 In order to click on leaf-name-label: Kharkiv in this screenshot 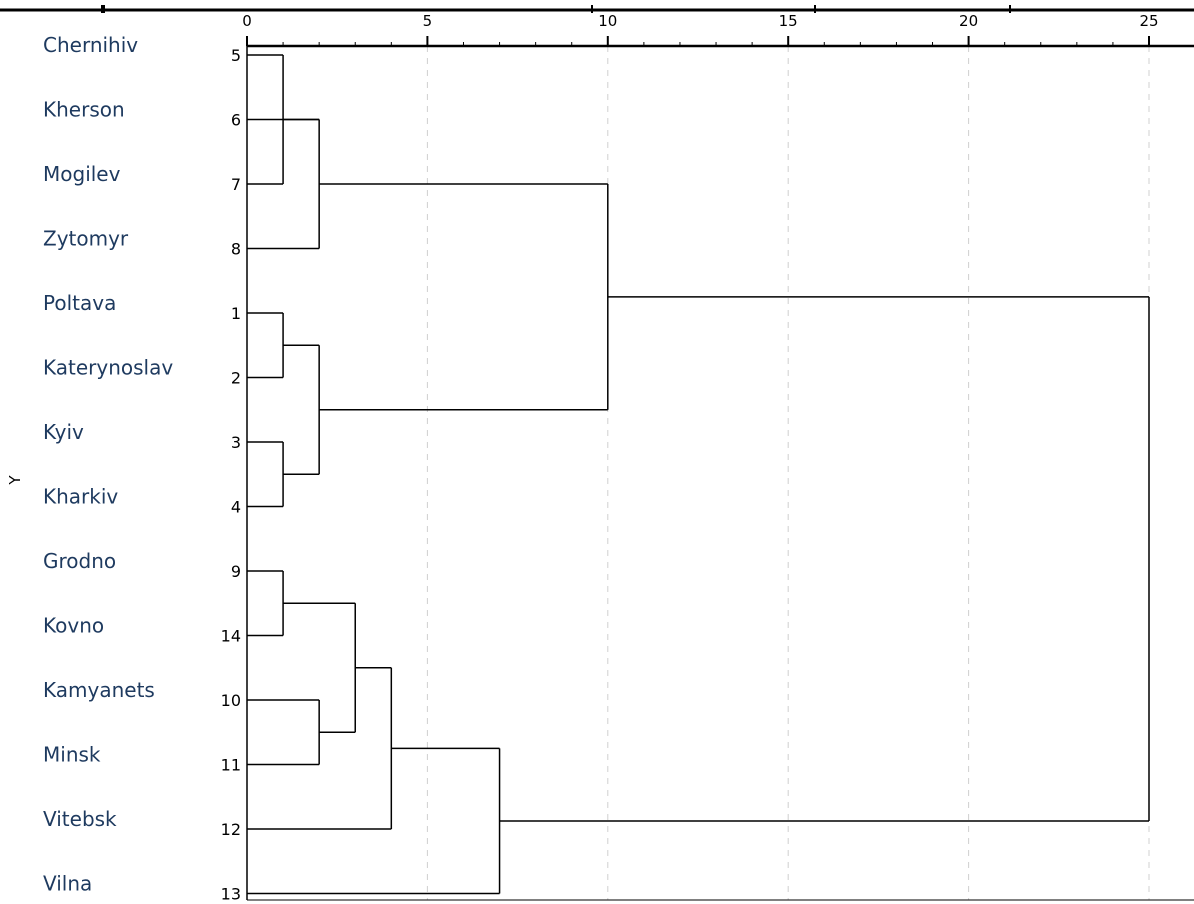, I will do `click(80, 497)`.